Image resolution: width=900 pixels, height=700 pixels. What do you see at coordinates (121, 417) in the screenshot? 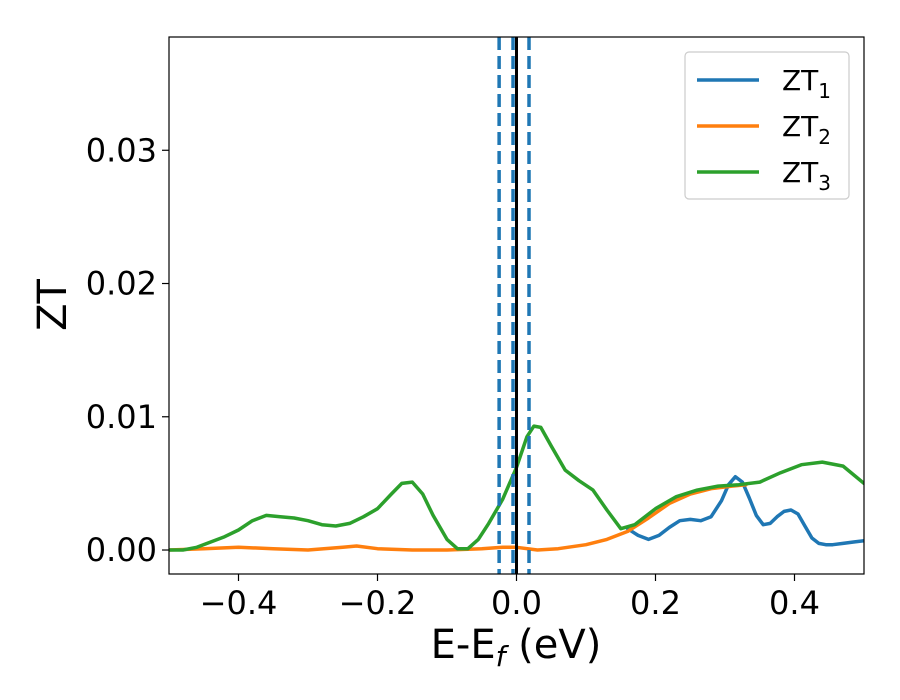
I see `y-tick-label-2: 0.01` at bounding box center [121, 417].